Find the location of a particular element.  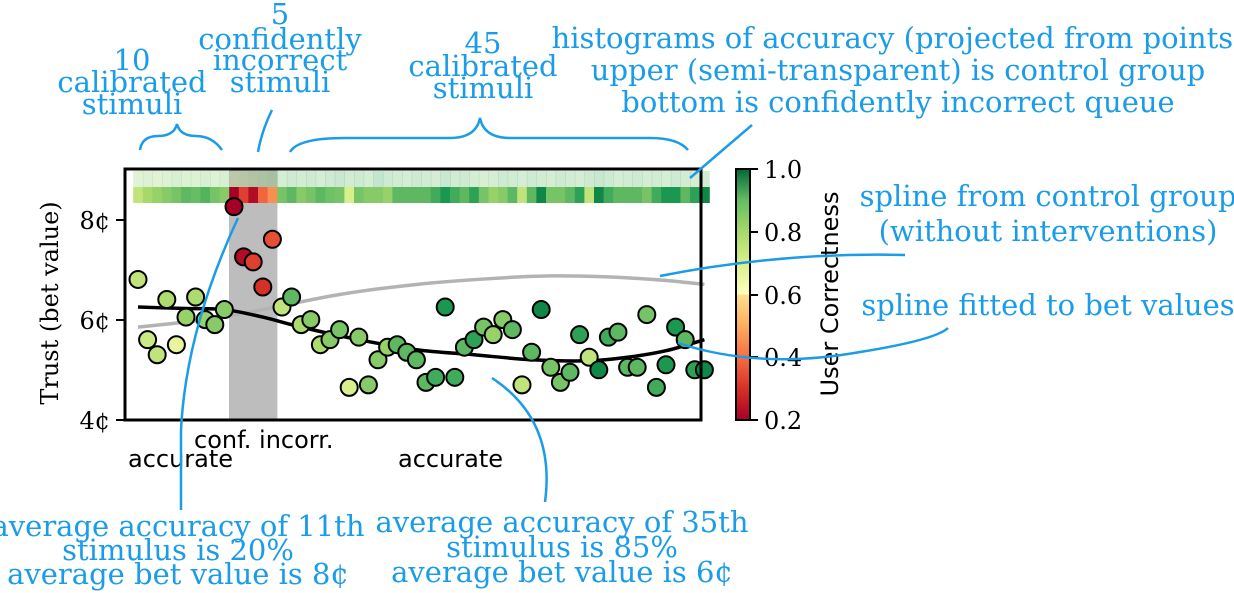

y-tick-label: 6¢ is located at coordinates (94, 321).